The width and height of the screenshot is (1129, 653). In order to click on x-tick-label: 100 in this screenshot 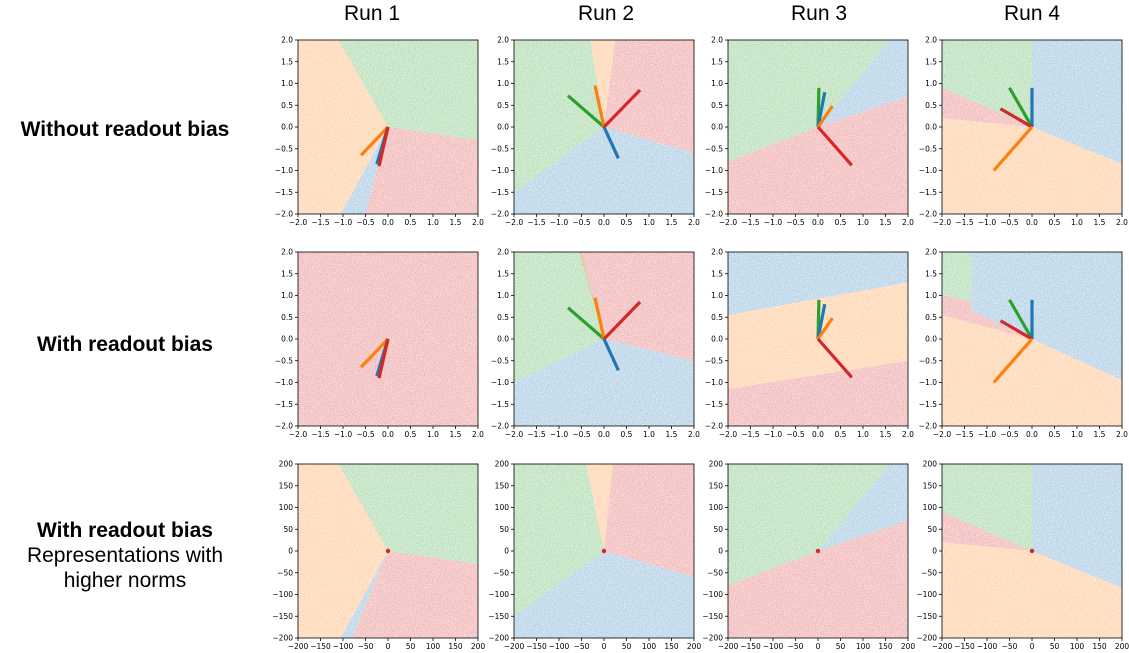, I will do `click(649, 646)`.